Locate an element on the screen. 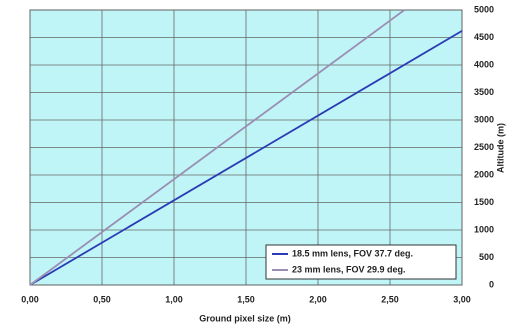  legend-label: 23 mm lens, FOV 29.9 deg. is located at coordinates (349, 269).